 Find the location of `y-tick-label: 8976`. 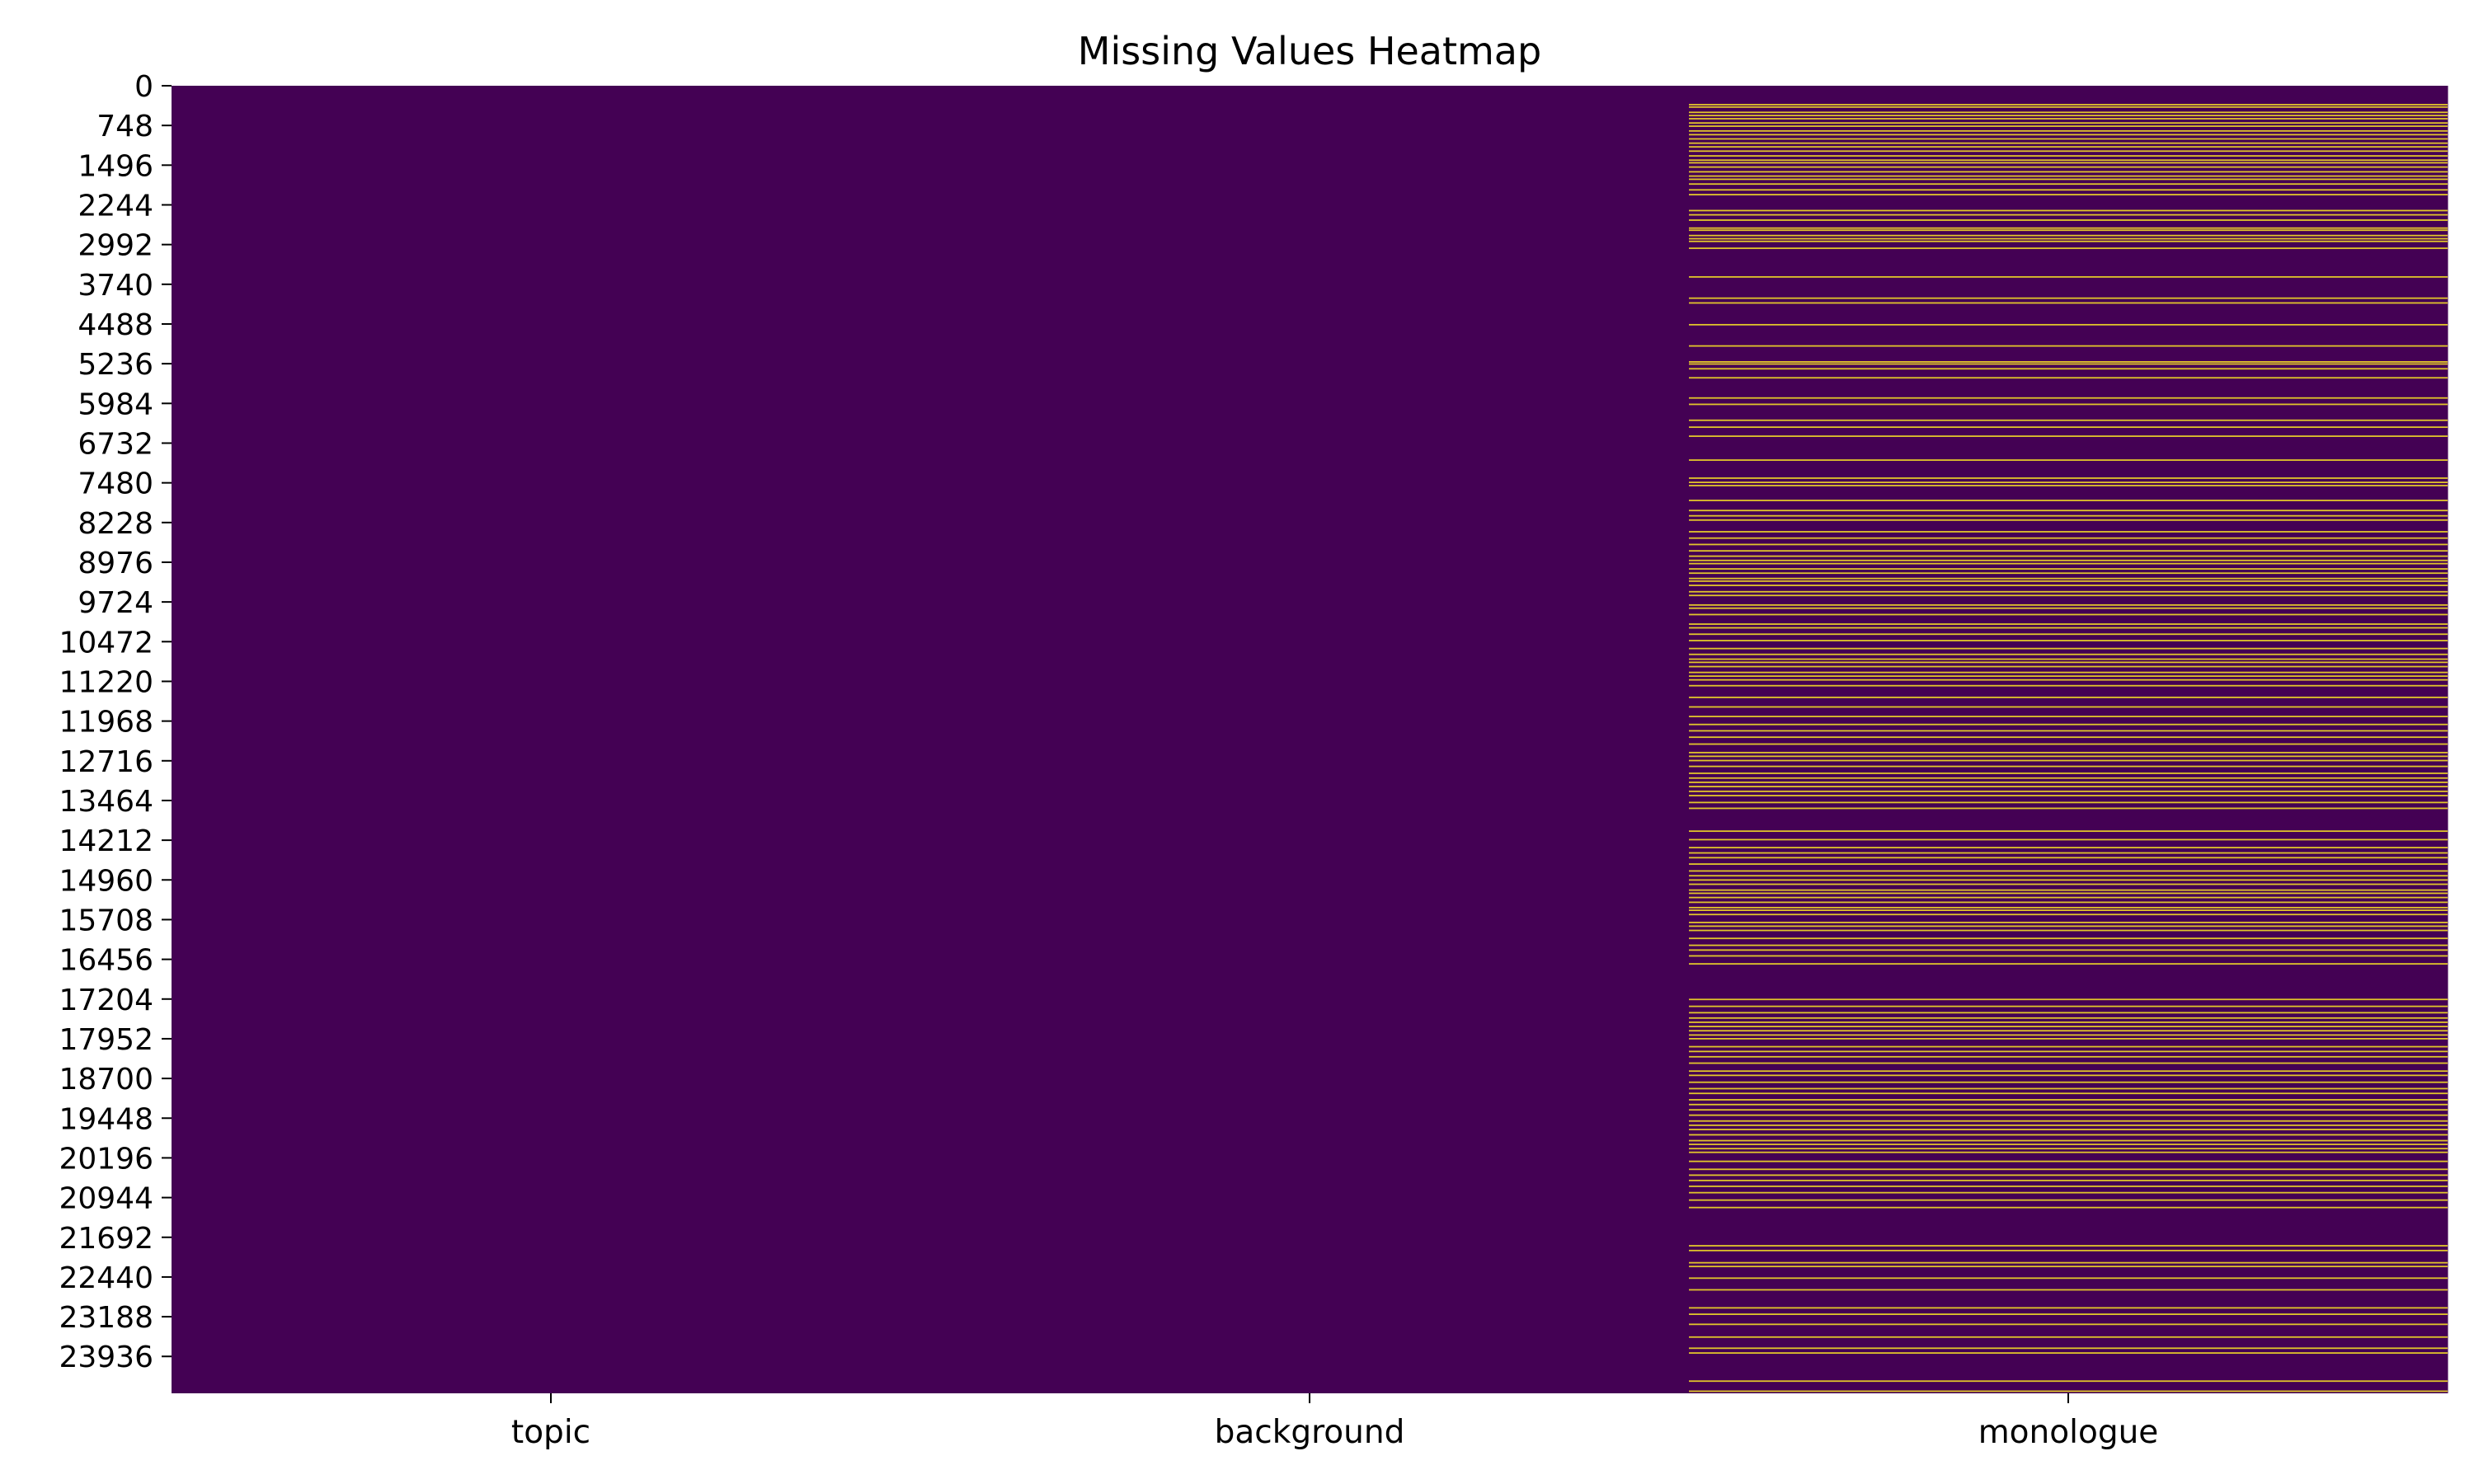

y-tick-label: 8976 is located at coordinates (115, 563).